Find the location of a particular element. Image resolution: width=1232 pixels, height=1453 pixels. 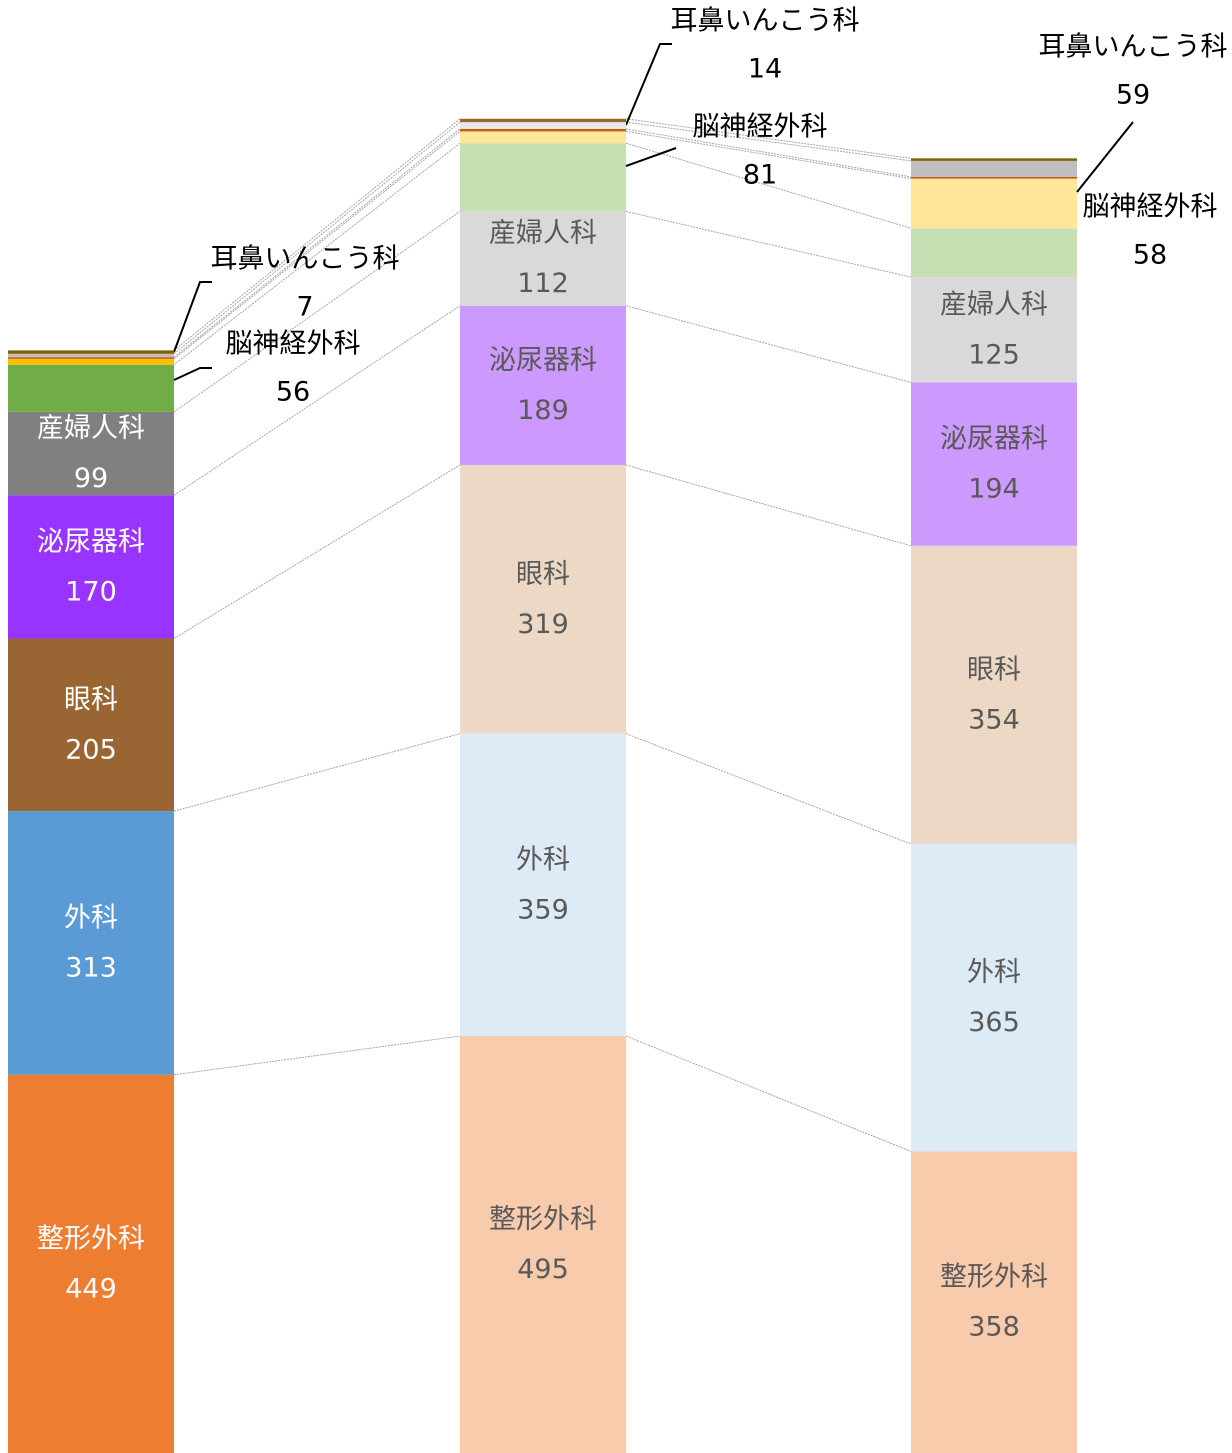

data-label: 194 is located at coordinates (994, 489).